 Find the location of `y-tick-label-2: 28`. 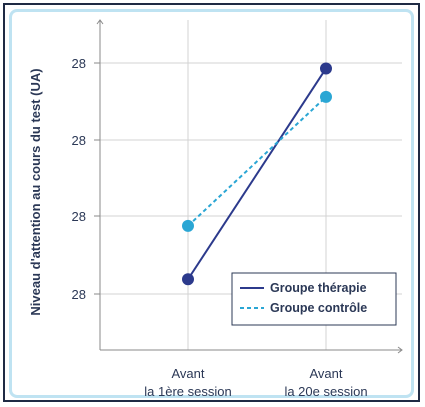

y-tick-label-2: 28 is located at coordinates (79, 216).